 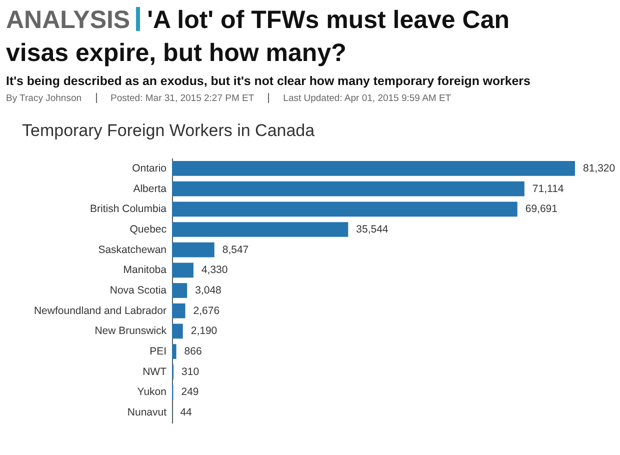 I want to click on y-tick-label: Nova Scotia, so click(x=138, y=290).